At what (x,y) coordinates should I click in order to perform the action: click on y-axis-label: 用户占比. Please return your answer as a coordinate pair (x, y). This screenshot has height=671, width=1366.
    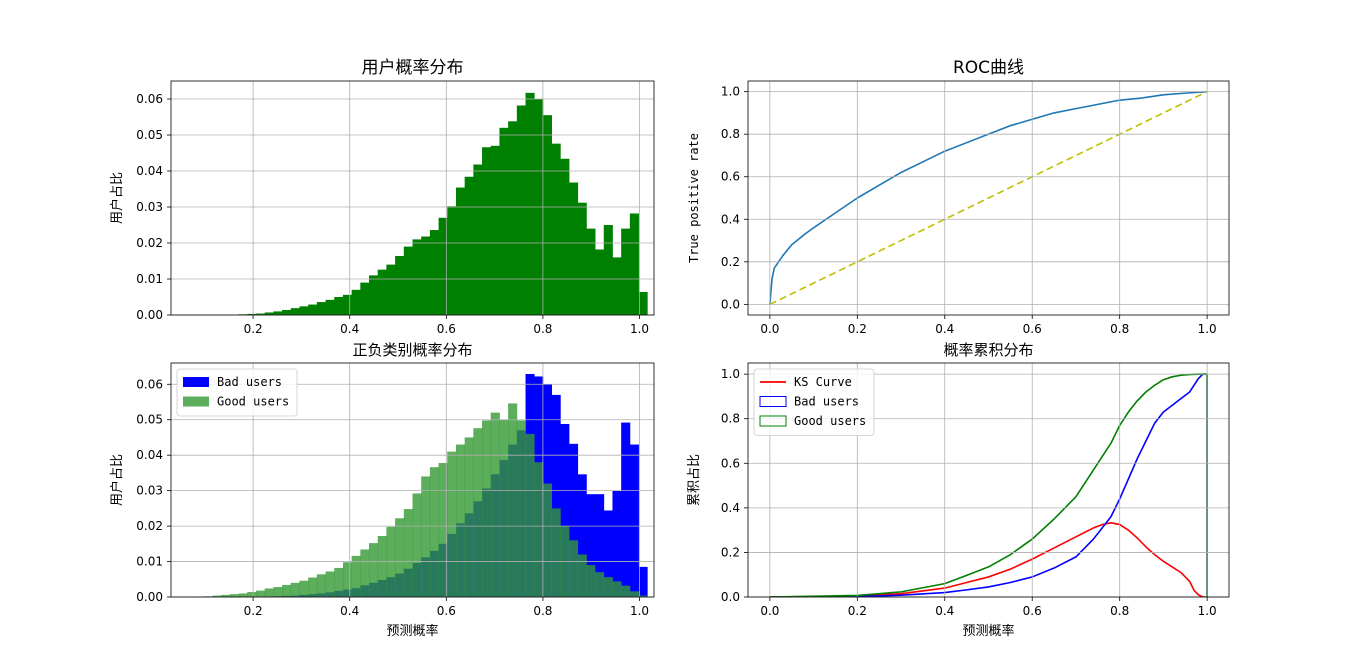
    Looking at the image, I should click on (117, 480).